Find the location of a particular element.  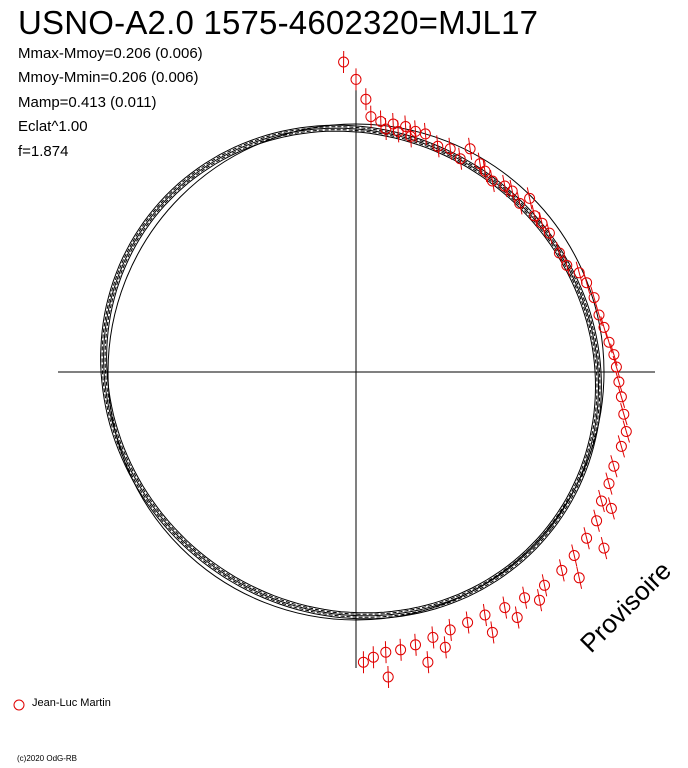

chart-title: USNO-A2.0 1575-4602320=MJL17 is located at coordinates (278, 22).